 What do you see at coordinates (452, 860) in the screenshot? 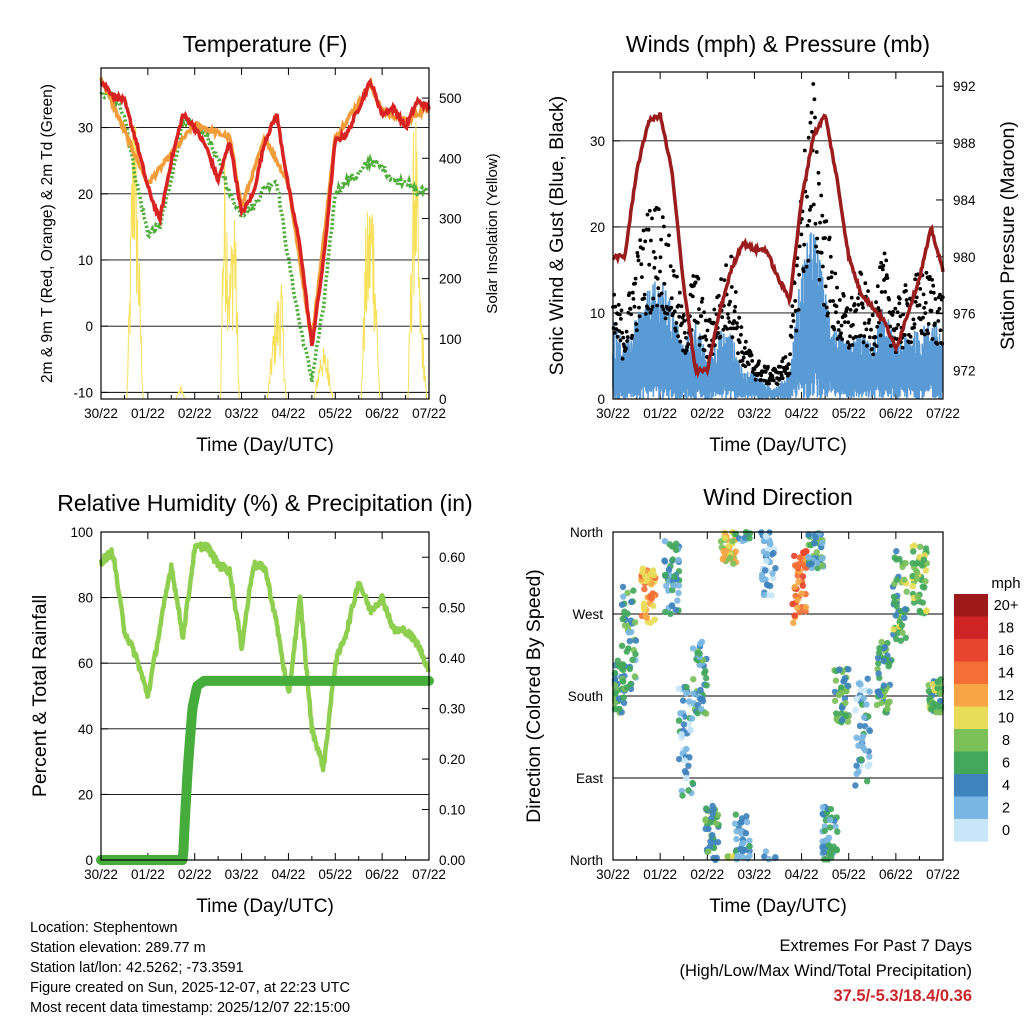
I see `panel-3-y2-tick-label: 0.00` at bounding box center [452, 860].